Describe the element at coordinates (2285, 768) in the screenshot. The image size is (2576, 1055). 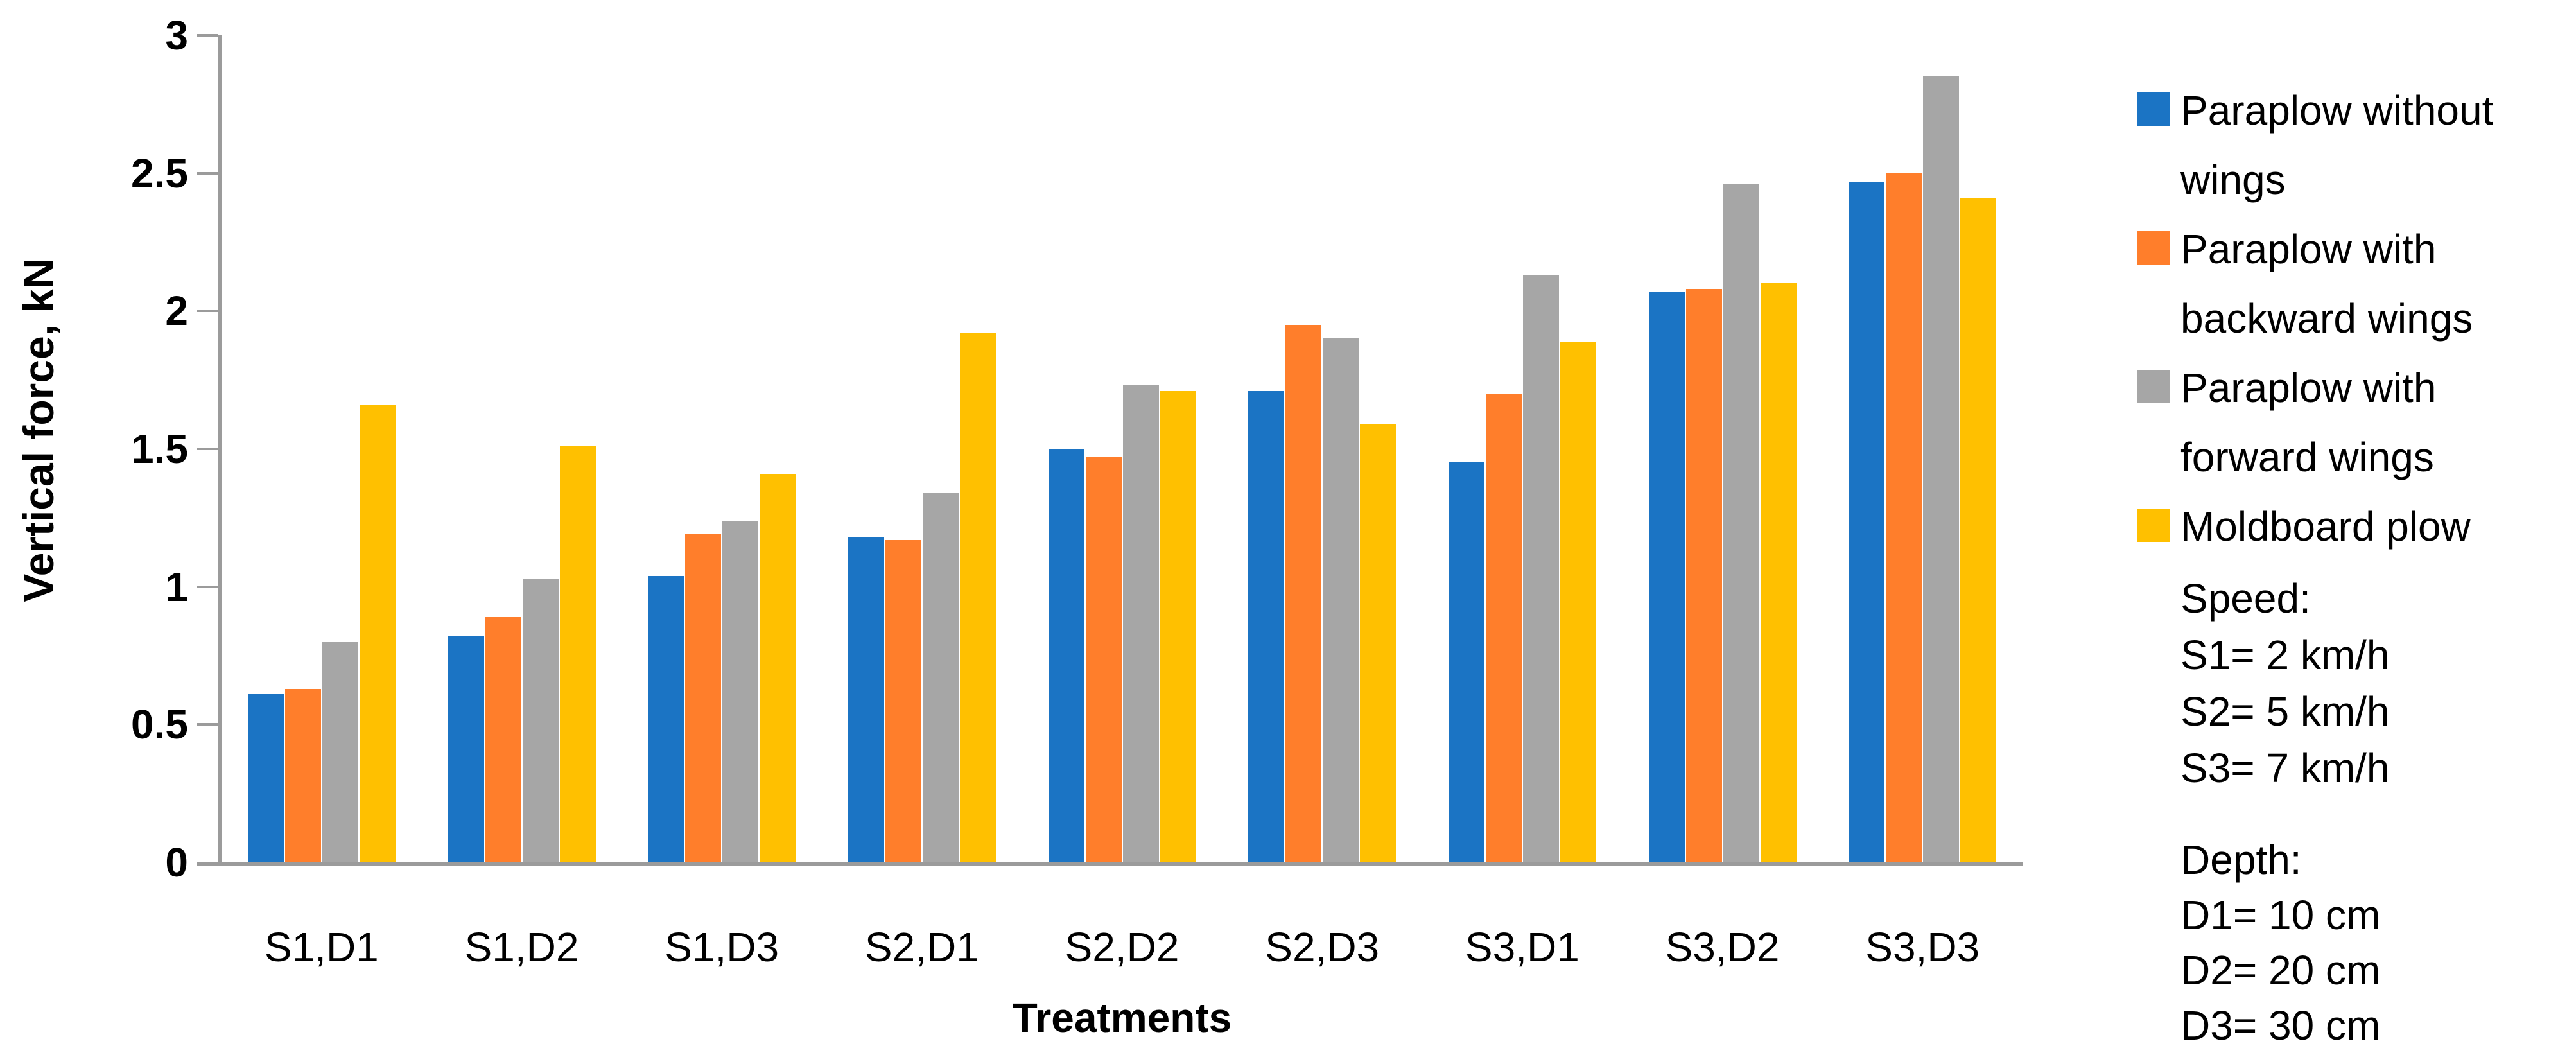
I see `note-line: S3= 7 km/h` at that location.